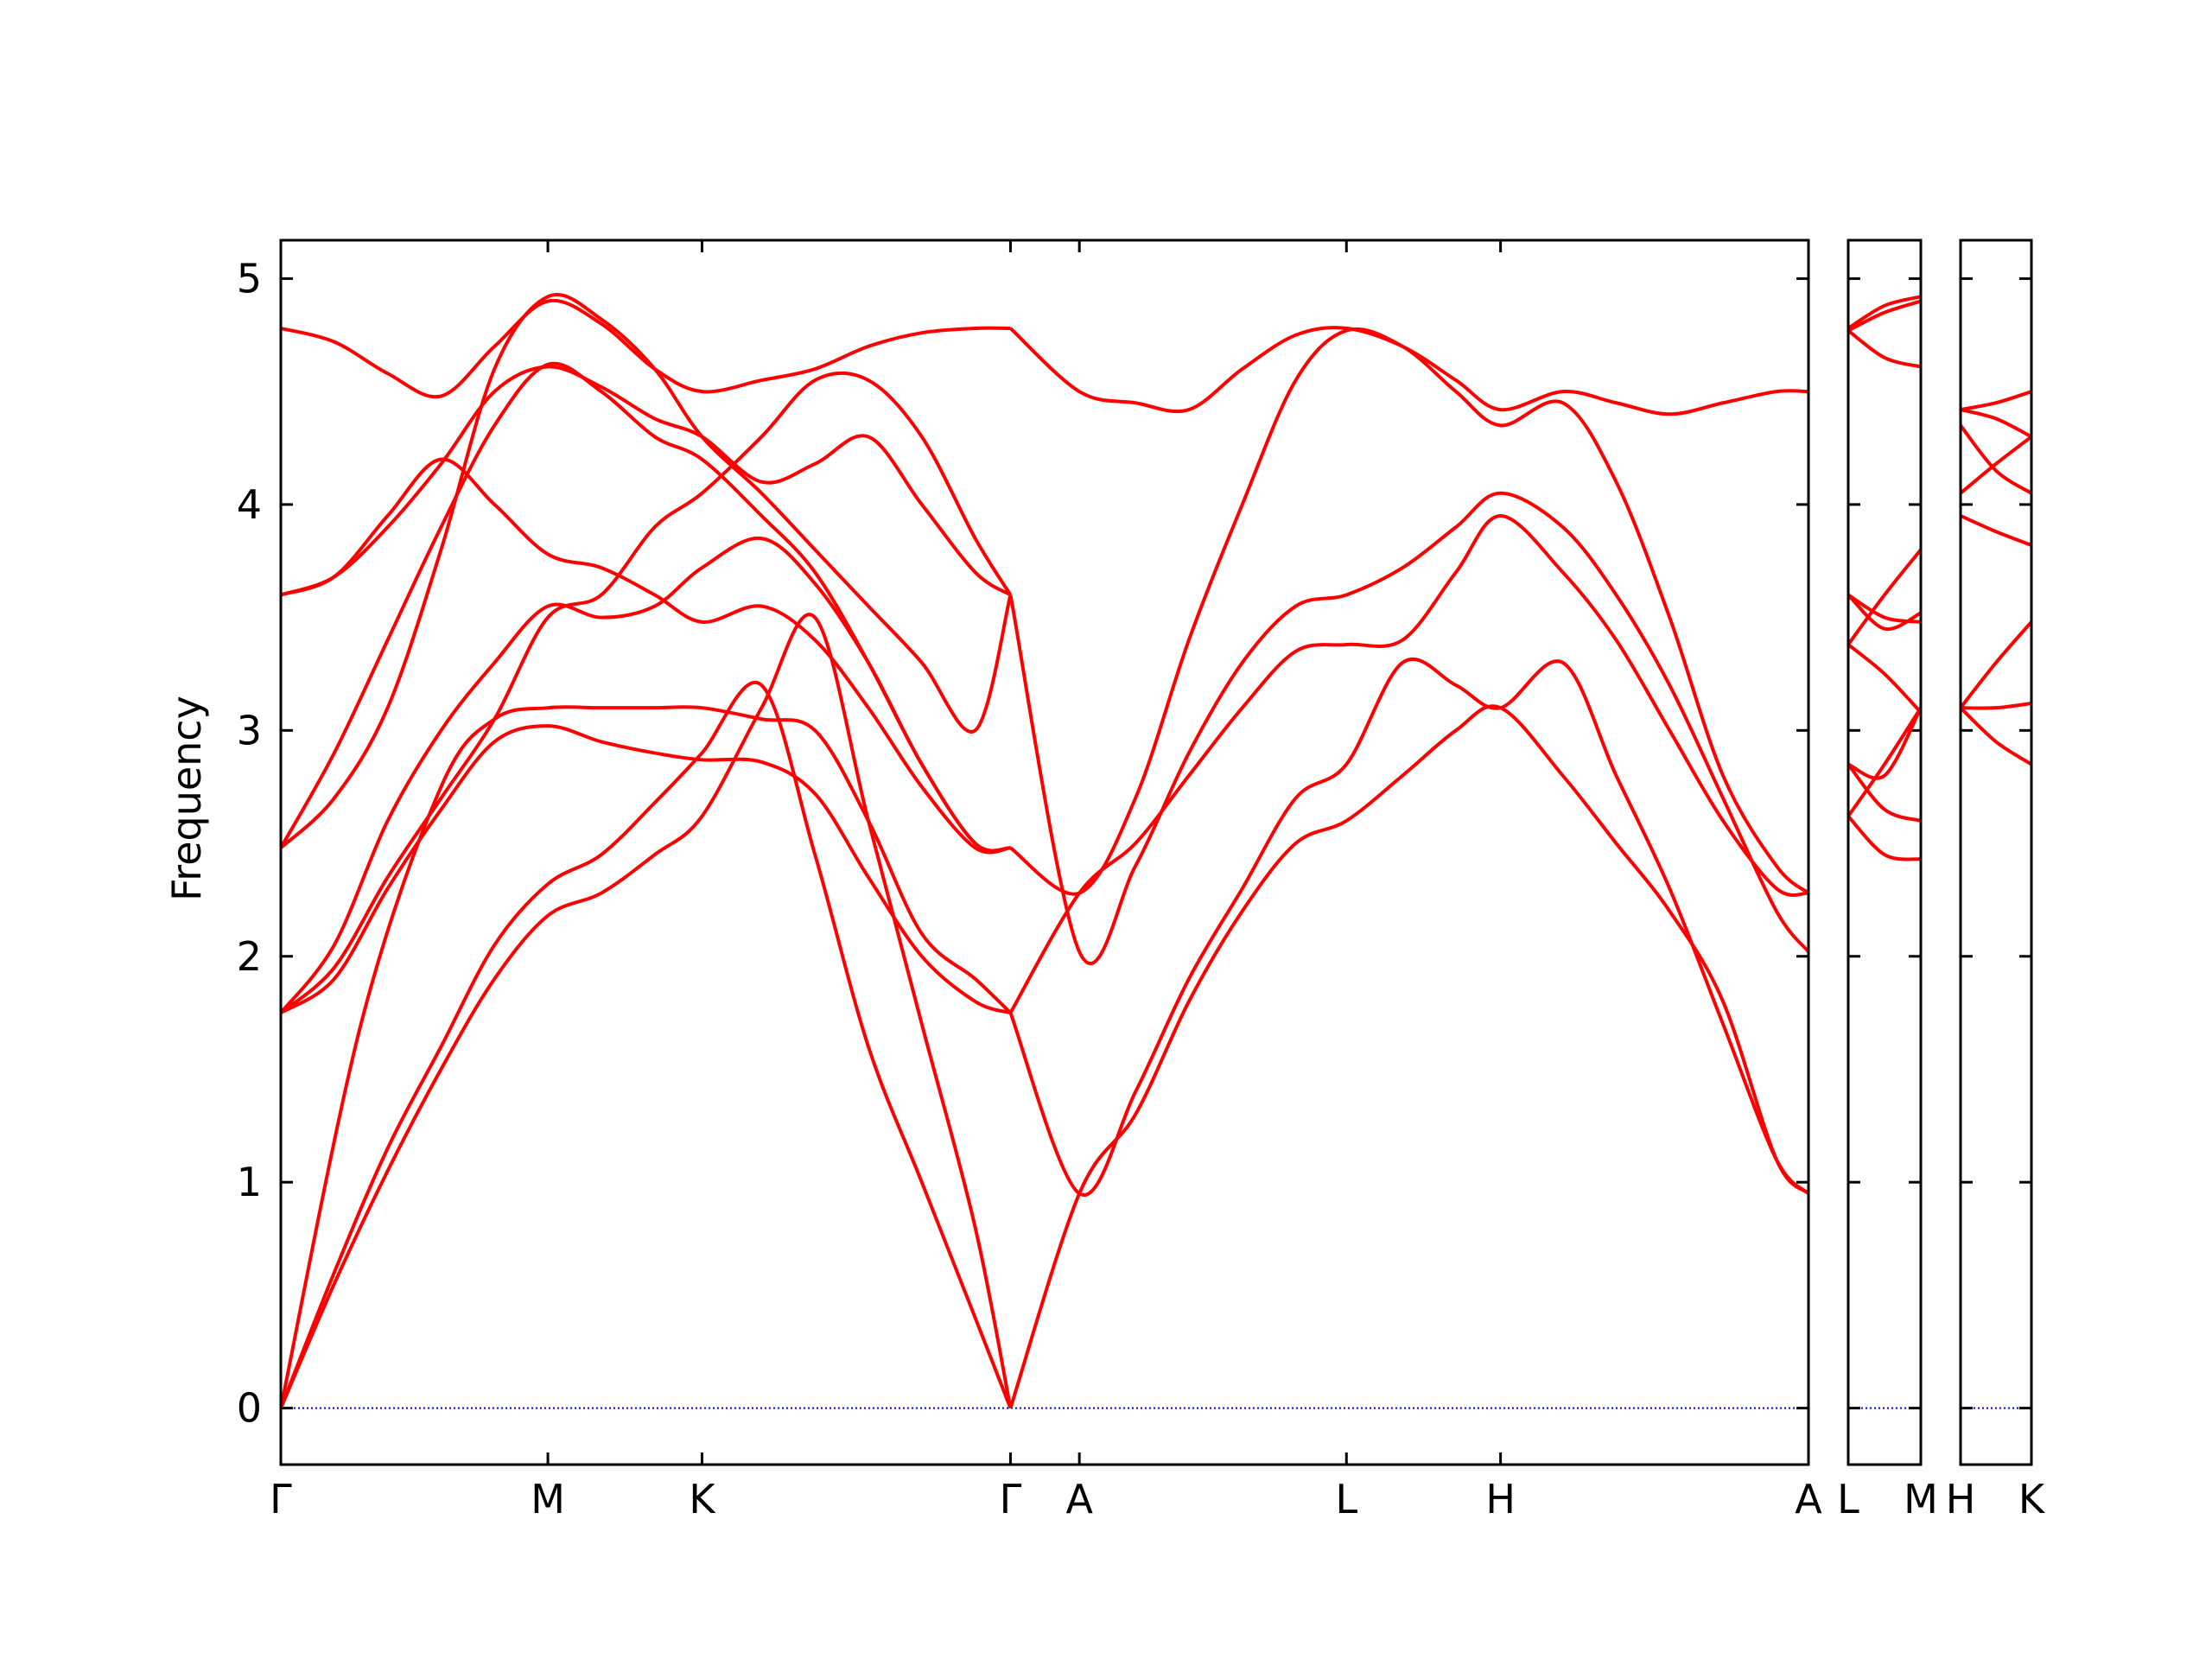 Image resolution: width=2212 pixels, height=1659 pixels. Describe the element at coordinates (249, 1408) in the screenshot. I see `y-tick-label: 0` at that location.